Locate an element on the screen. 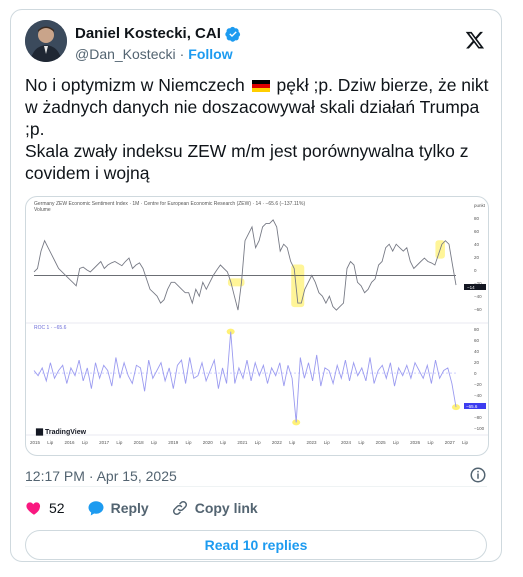  x-tick-label: 2015 is located at coordinates (35, 442).